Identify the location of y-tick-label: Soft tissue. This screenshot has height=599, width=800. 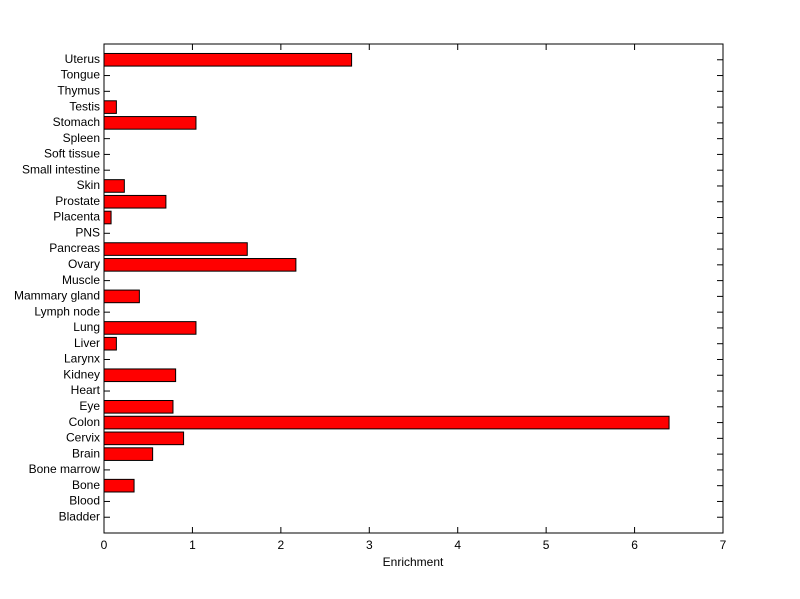
(72, 154).